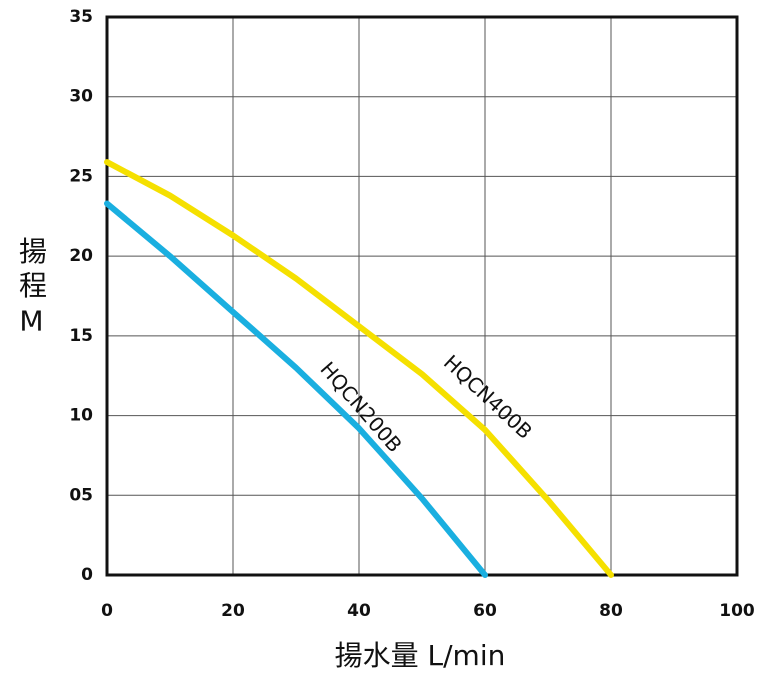  What do you see at coordinates (31, 289) in the screenshot?
I see `y-axis-label: 揚程M` at bounding box center [31, 289].